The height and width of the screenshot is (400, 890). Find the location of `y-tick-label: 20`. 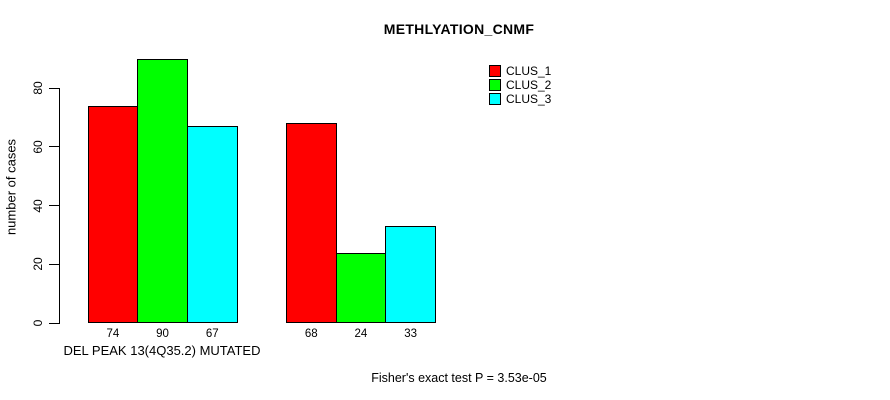

y-tick-label: 20 is located at coordinates (38, 264).